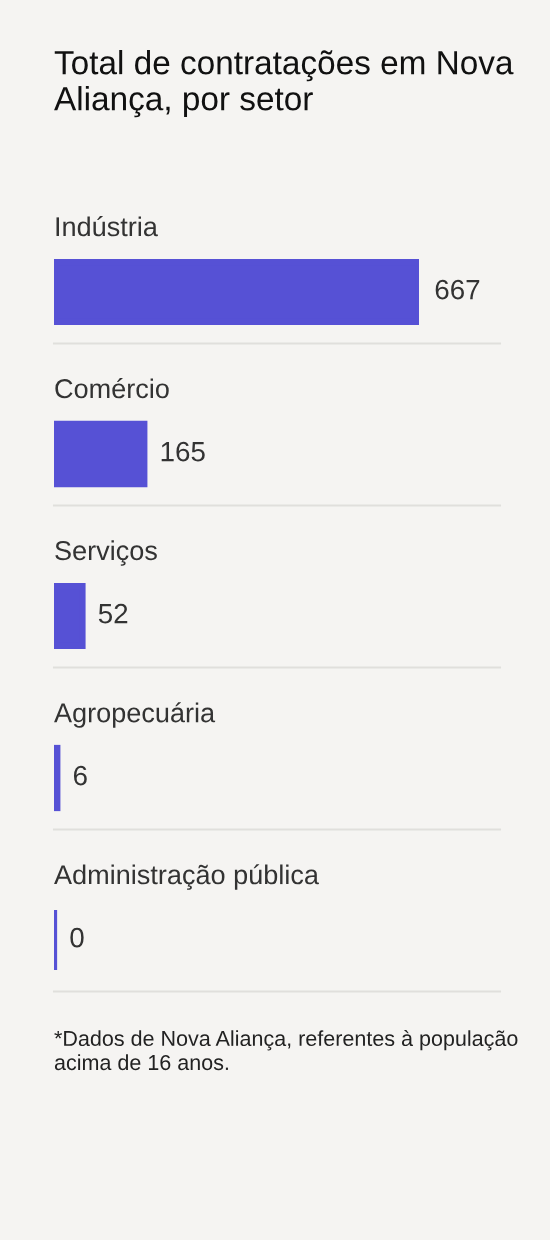 This screenshot has width=550, height=1240. What do you see at coordinates (457, 289) in the screenshot?
I see `data-label: 667` at bounding box center [457, 289].